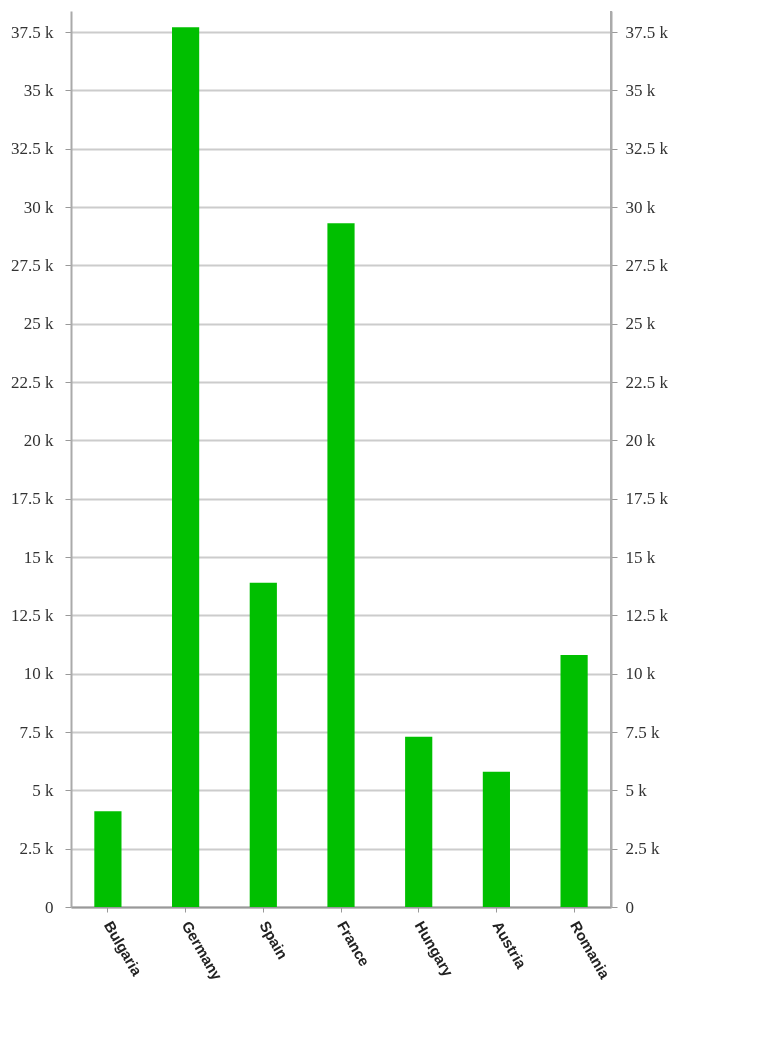  I want to click on y2-tick-label: 27.5 k, so click(647, 265).